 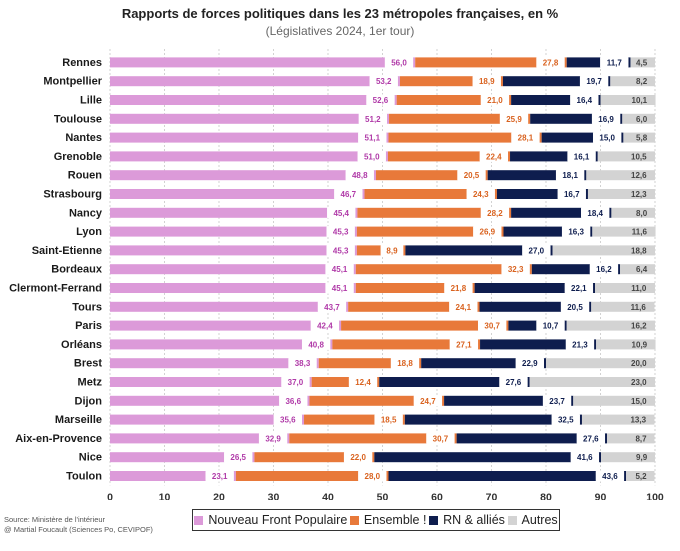 I want to click on value-label-nfp: 45,3, so click(x=341, y=232).